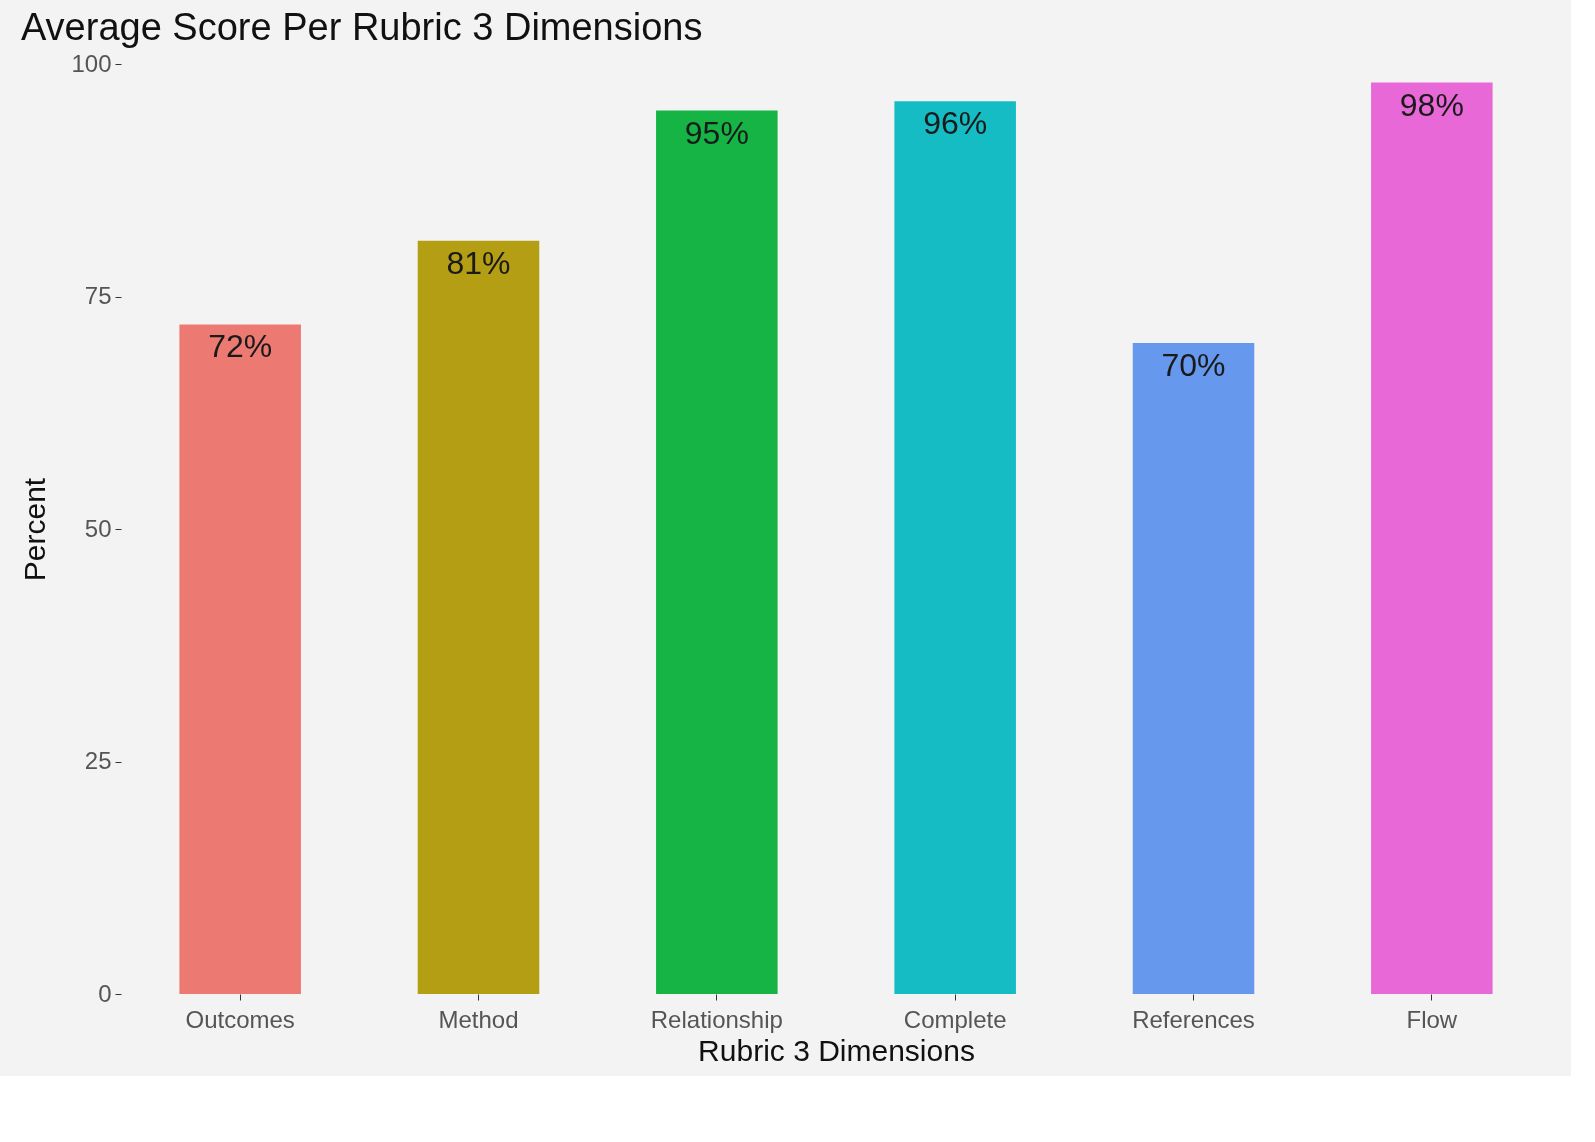 This screenshot has height=1142, width=1595. What do you see at coordinates (1193, 365) in the screenshot?
I see `data-label: 70%` at bounding box center [1193, 365].